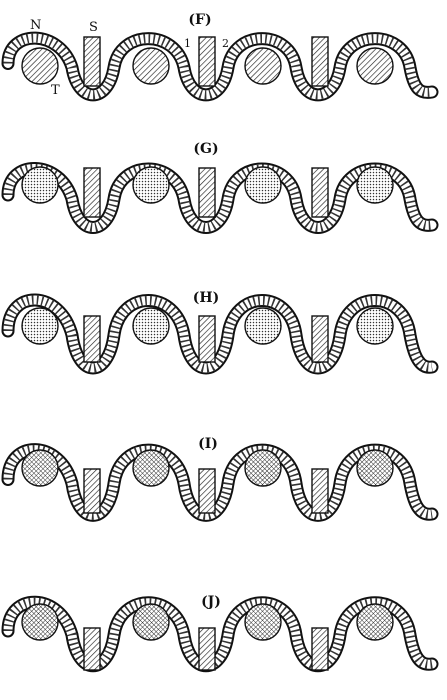 Image resolution: width=447 pixels, height=700 pixels. What do you see at coordinates (35, 25) in the screenshot?
I see `label-N: N` at bounding box center [35, 25].